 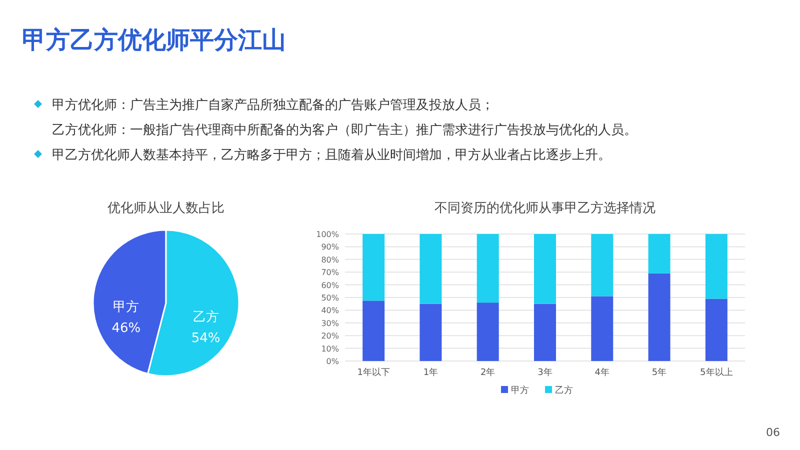 What do you see at coordinates (330, 285) in the screenshot?
I see `y-tick-label: 60%` at bounding box center [330, 285].